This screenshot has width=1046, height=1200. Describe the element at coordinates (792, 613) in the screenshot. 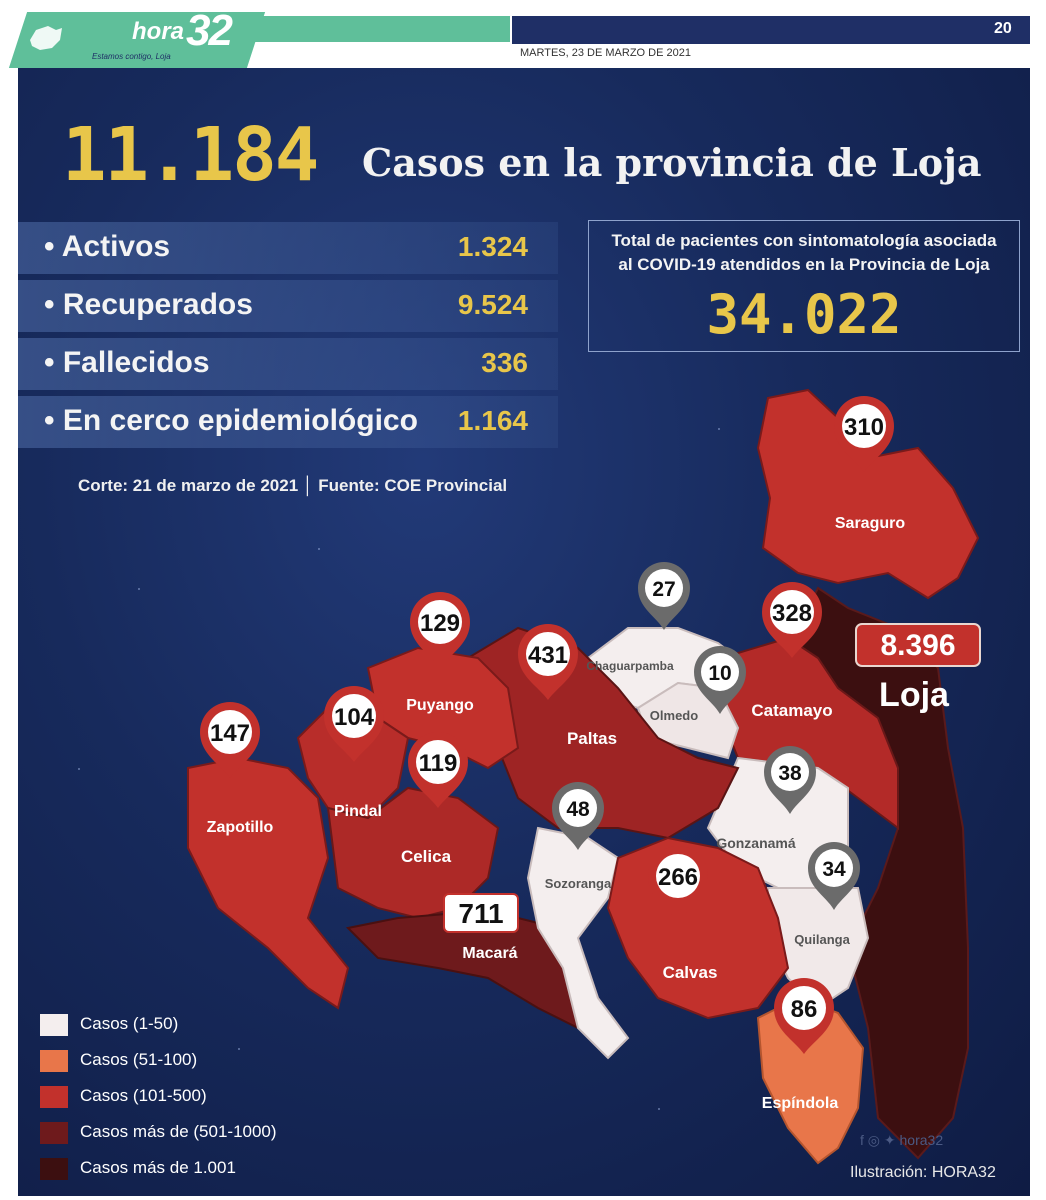

I see `pin-count: 328` at that location.